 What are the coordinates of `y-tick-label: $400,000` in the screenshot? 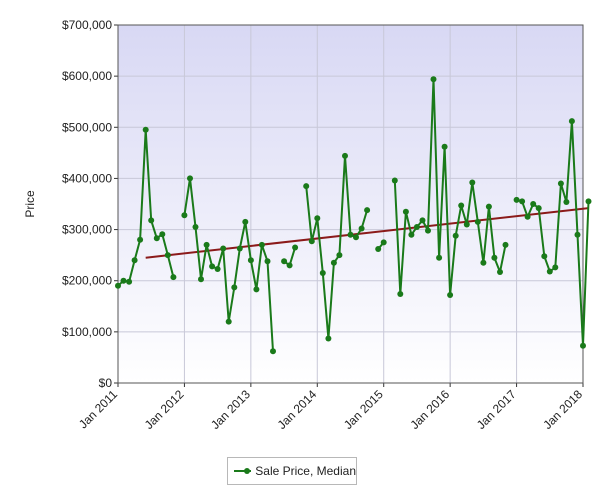 It's located at (87, 178).